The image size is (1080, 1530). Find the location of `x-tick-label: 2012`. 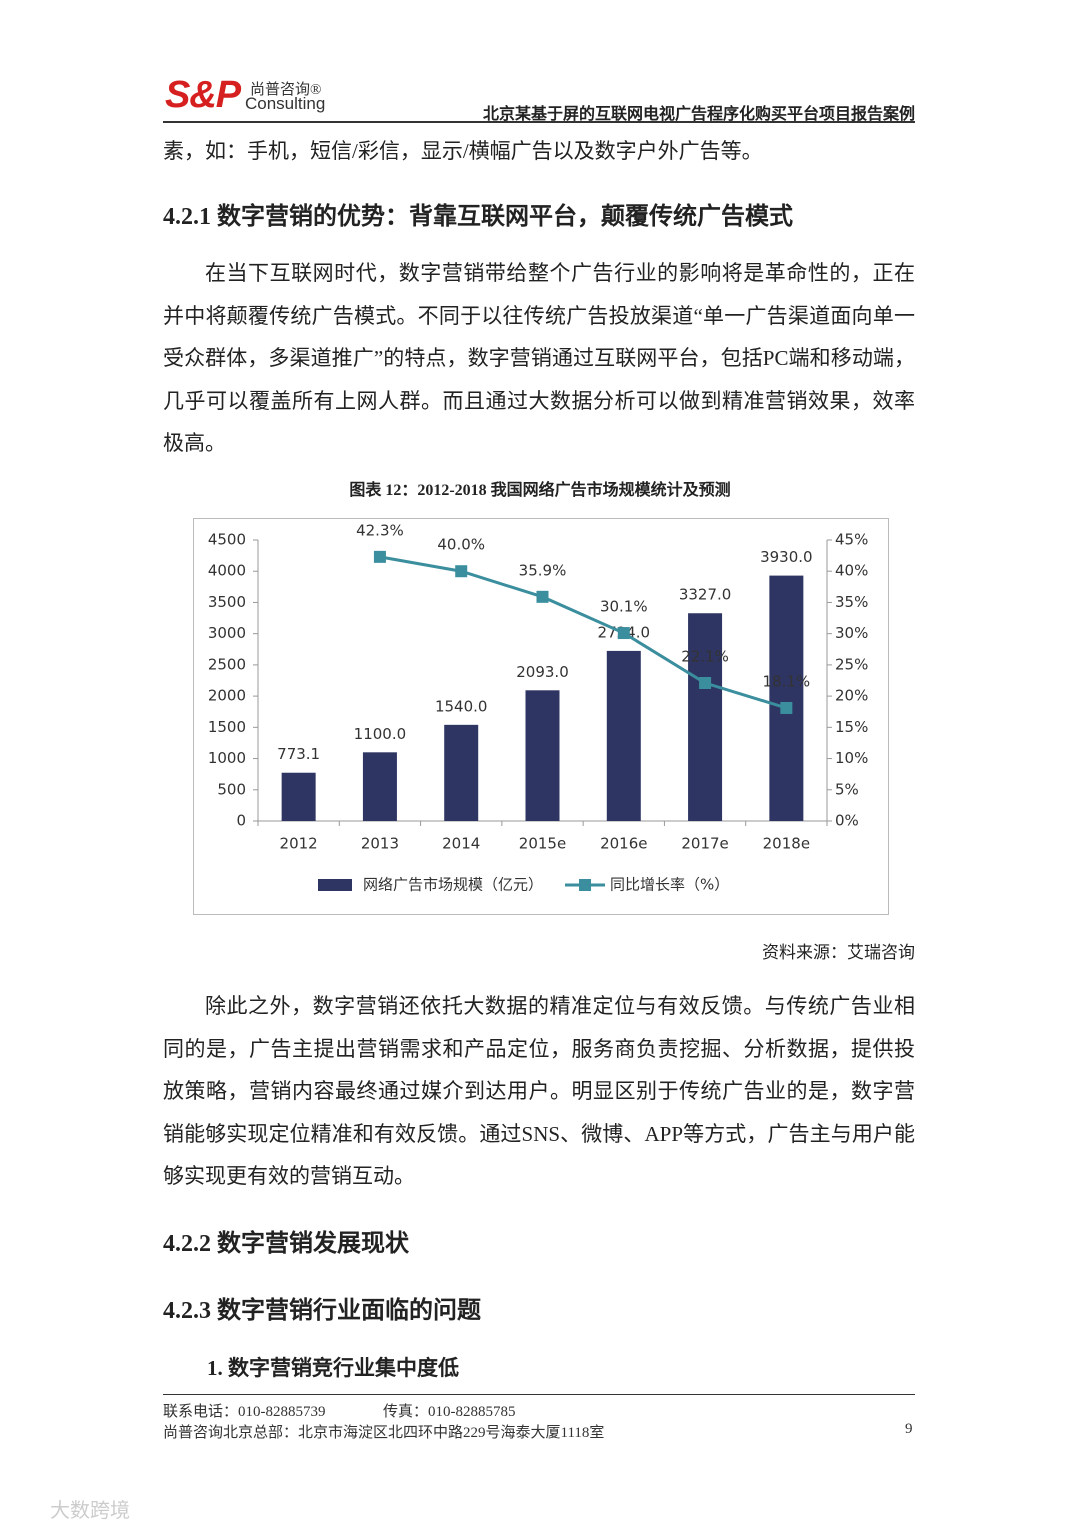

x-tick-label: 2012 is located at coordinates (299, 844).